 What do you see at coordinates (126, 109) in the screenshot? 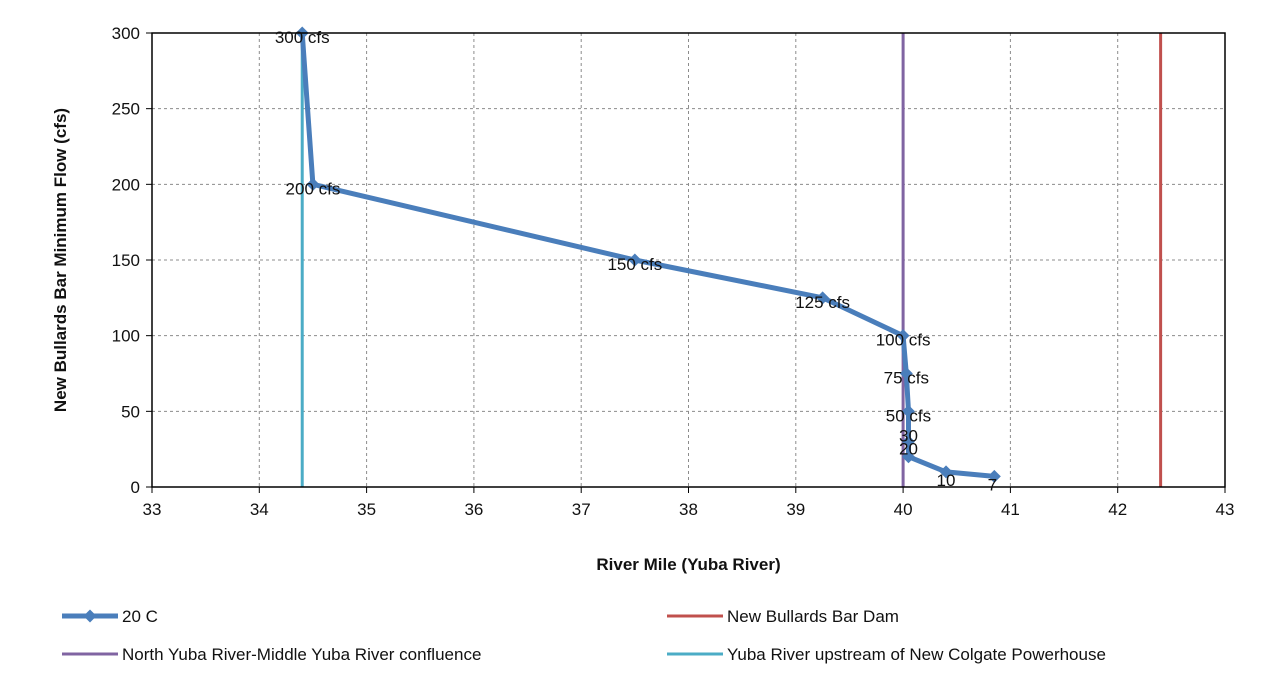
I see `y-tick-label: 250` at bounding box center [126, 109].